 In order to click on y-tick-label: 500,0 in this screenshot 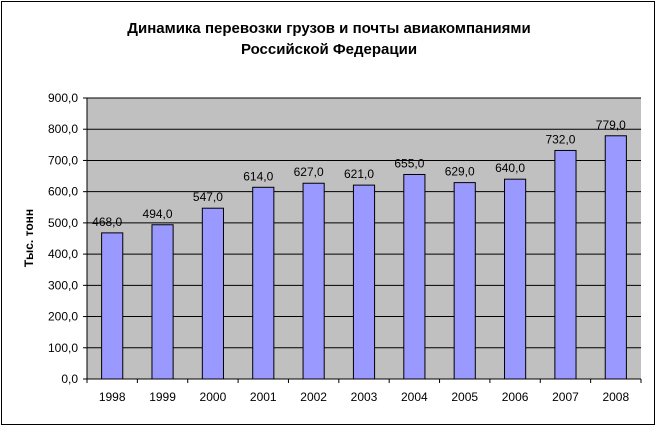, I will do `click(63, 223)`.